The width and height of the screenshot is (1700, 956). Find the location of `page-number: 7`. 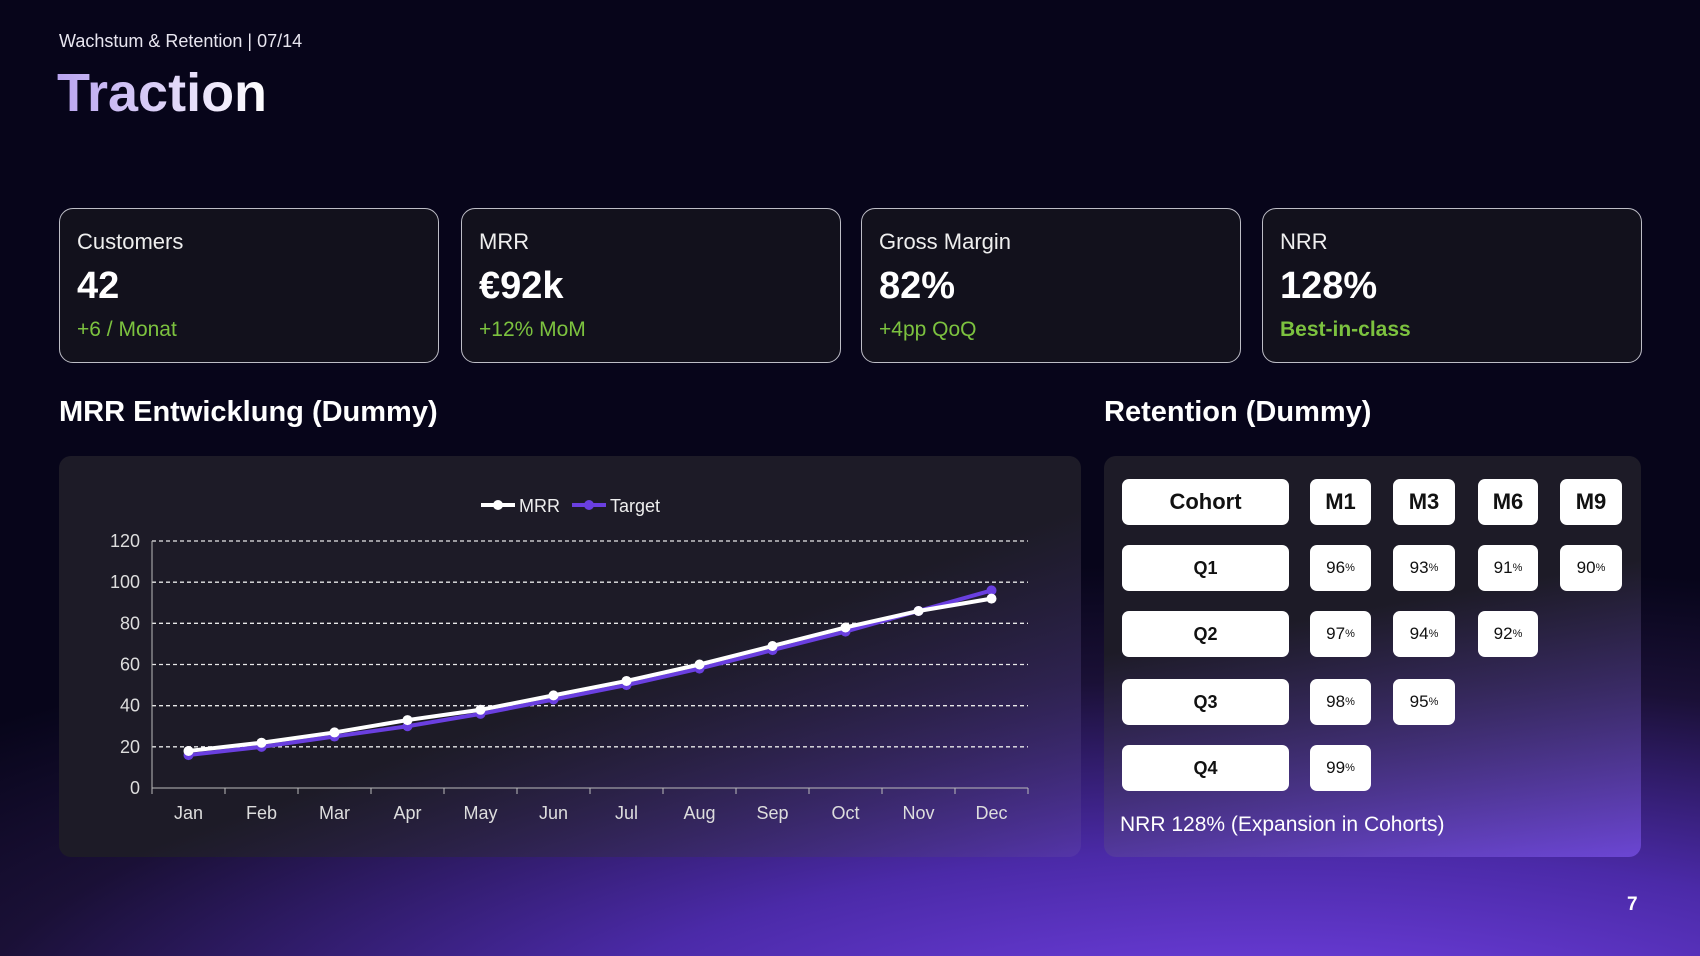

page-number: 7 is located at coordinates (1632, 904).